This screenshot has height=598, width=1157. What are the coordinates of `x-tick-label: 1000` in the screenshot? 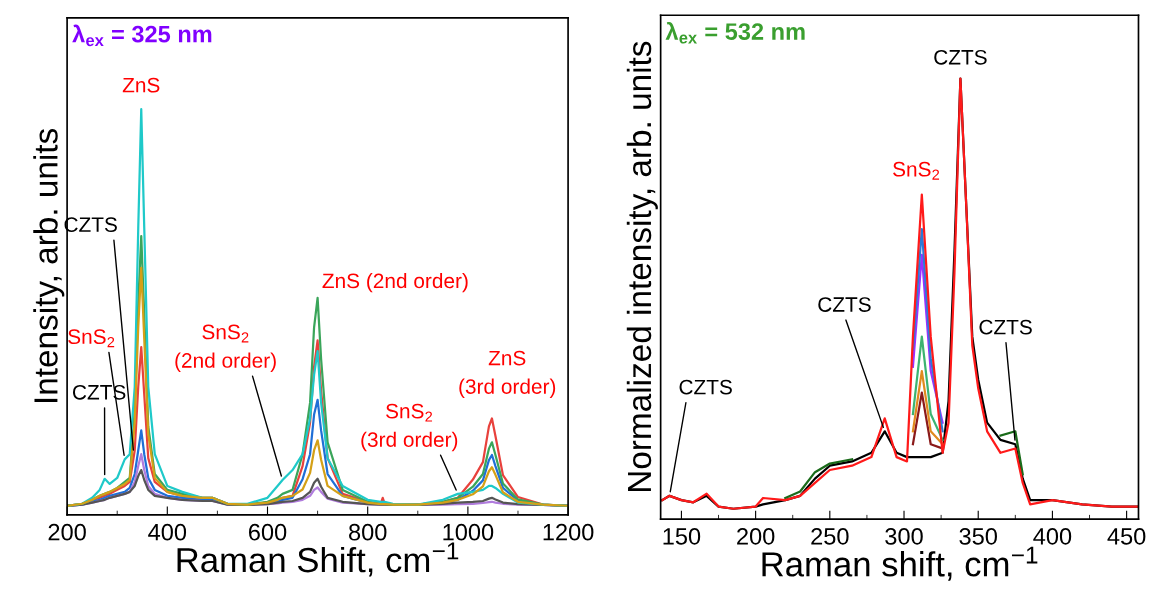 It's located at (468, 532).